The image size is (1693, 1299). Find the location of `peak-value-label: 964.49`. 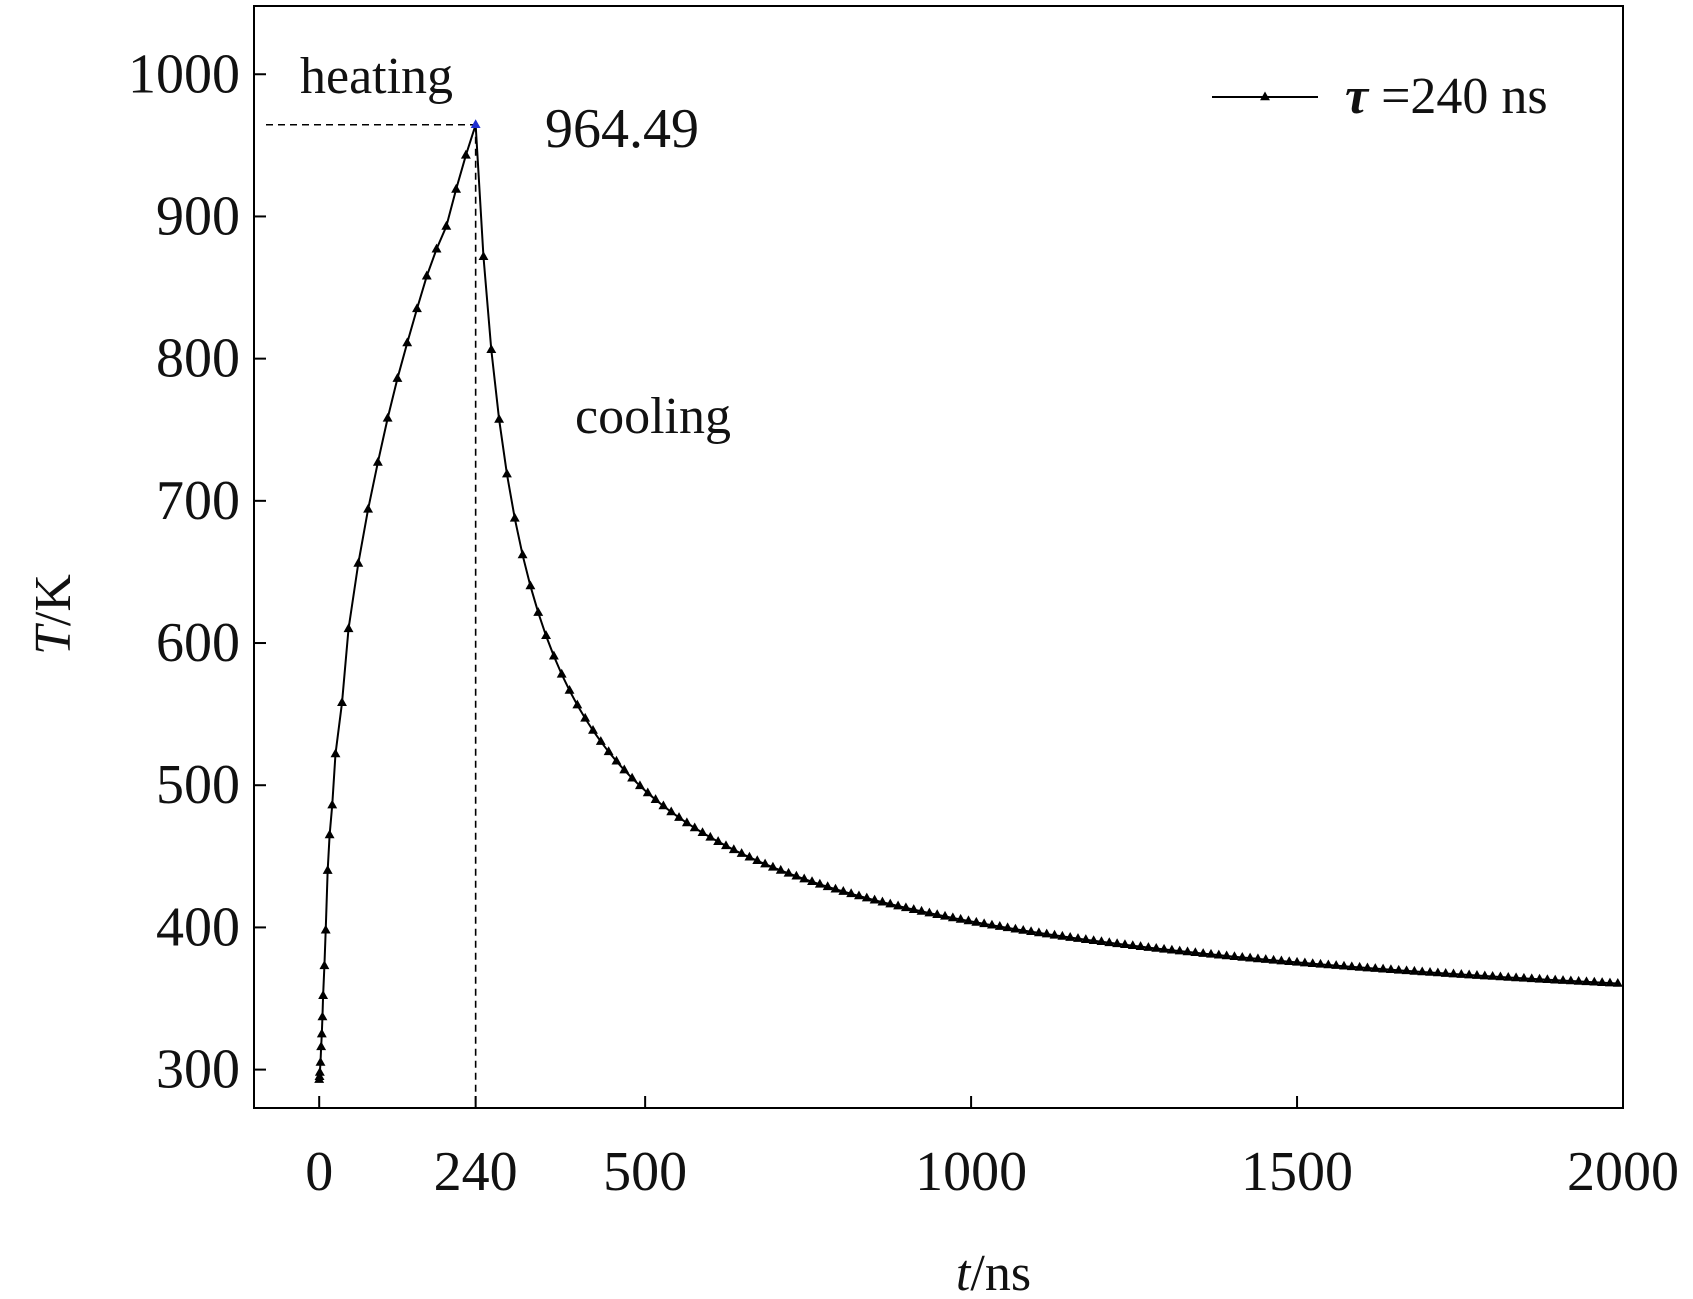

peak-value-label: 964.49 is located at coordinates (622, 129).